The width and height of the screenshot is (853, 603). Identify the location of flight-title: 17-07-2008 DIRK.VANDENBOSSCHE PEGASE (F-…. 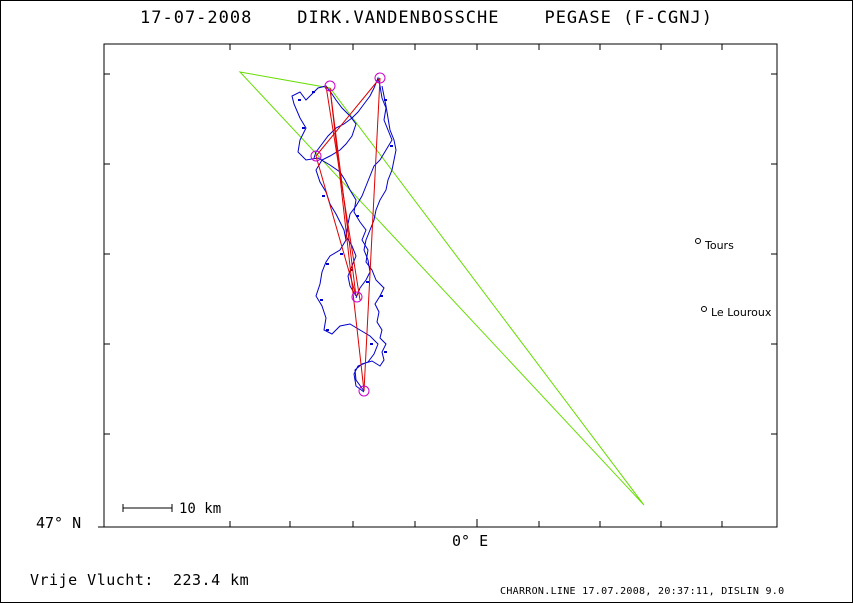
(426, 18).